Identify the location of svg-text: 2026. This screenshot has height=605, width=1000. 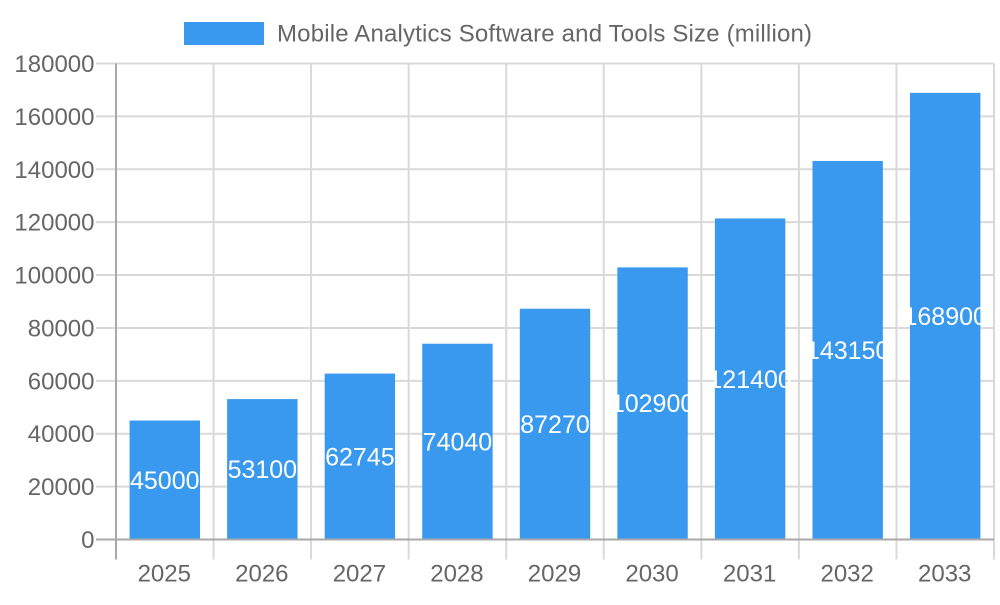
(261, 574).